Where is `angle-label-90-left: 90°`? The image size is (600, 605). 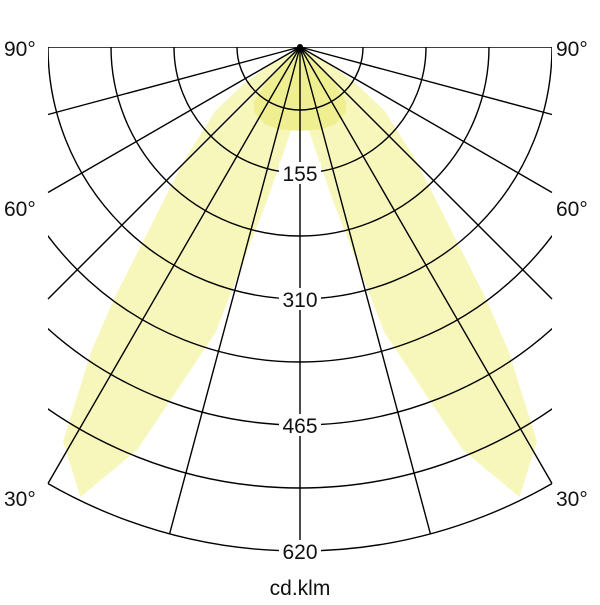
angle-label-90-left: 90° is located at coordinates (20, 49).